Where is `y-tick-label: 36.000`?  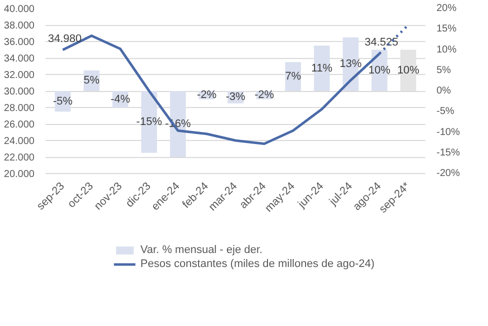 y-tick-label: 36.000 is located at coordinates (19, 42).